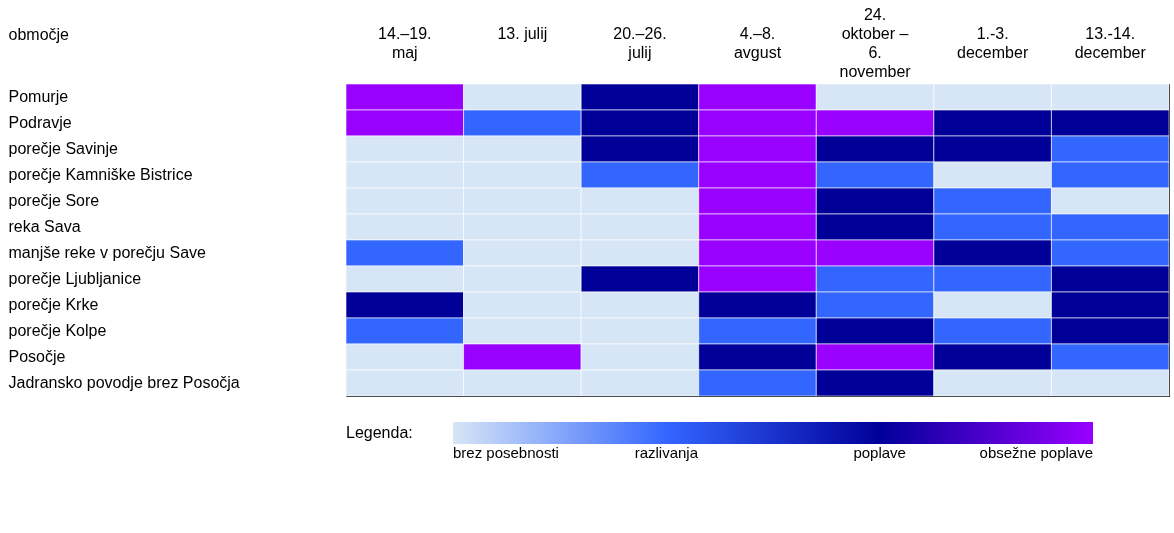 Image resolution: width=1174 pixels, height=533 pixels. I want to click on y-tick-label: Pomurje, so click(38, 96).